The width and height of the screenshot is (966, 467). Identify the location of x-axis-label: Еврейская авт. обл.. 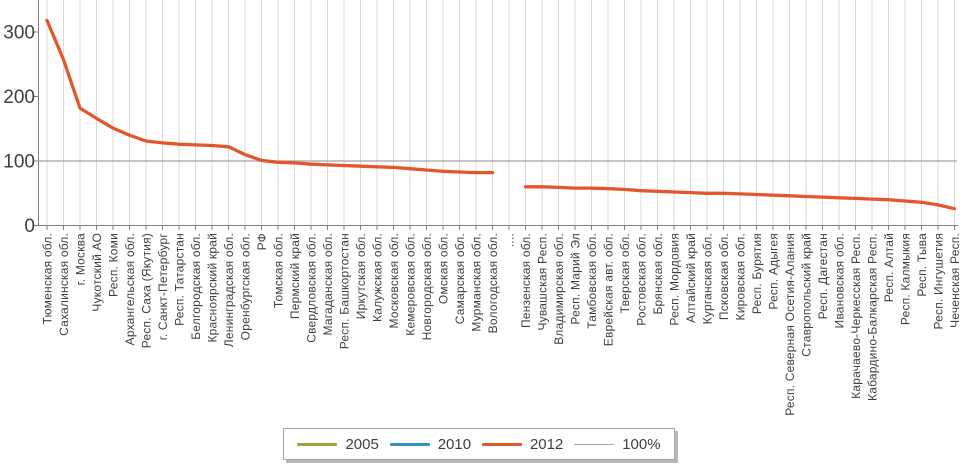
(609, 289).